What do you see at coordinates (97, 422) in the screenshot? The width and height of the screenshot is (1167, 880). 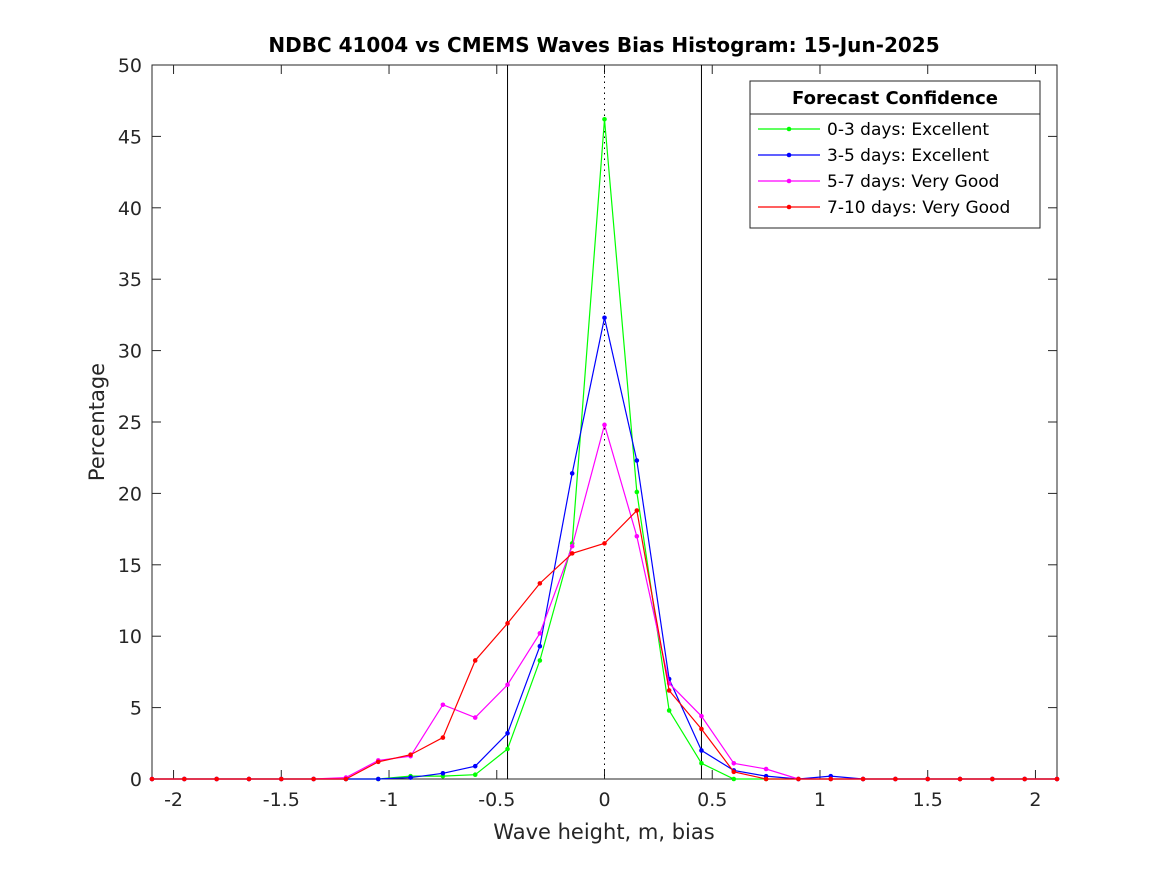 I see `y-axis-title: Percentage` at bounding box center [97, 422].